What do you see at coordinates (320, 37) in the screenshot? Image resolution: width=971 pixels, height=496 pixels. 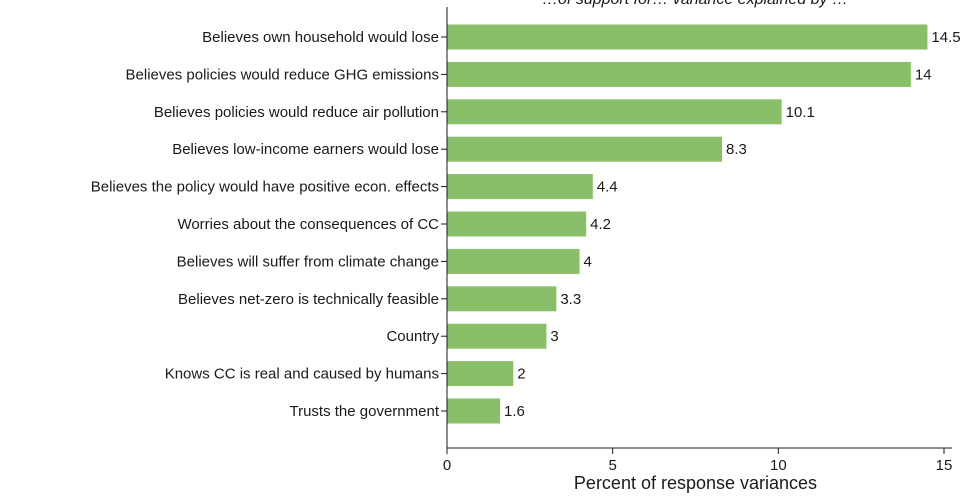 I see `category-label: Believes own household would lose` at bounding box center [320, 37].